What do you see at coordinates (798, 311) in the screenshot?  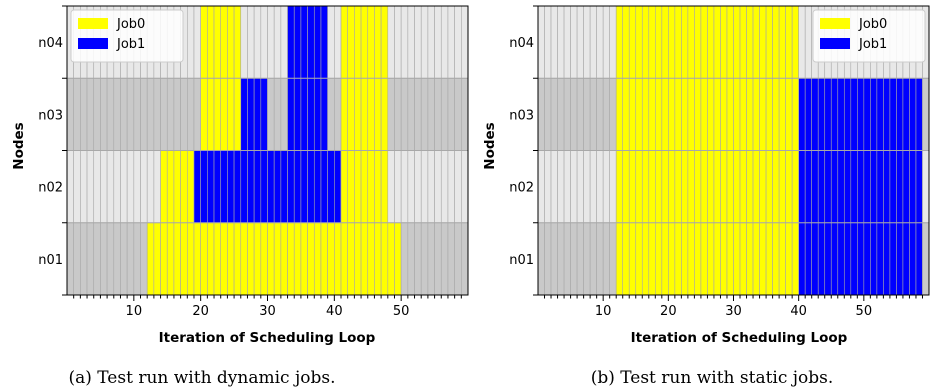 I see `x-tick-label: 40` at bounding box center [798, 311].